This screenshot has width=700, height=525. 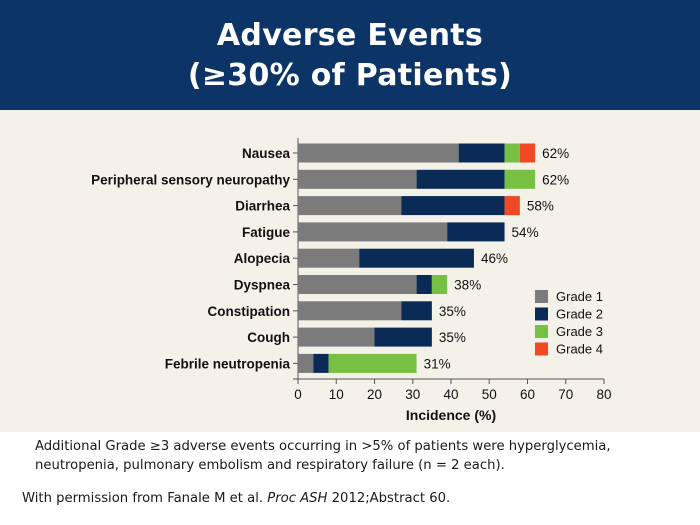 What do you see at coordinates (228, 363) in the screenshot?
I see `y-tick-label: Febrile neutropenia` at bounding box center [228, 363].